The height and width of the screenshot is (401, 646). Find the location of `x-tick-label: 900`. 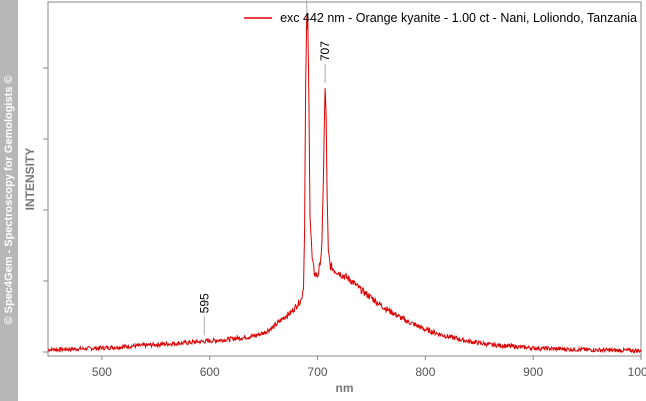

x-tick-label: 900 is located at coordinates (533, 372).